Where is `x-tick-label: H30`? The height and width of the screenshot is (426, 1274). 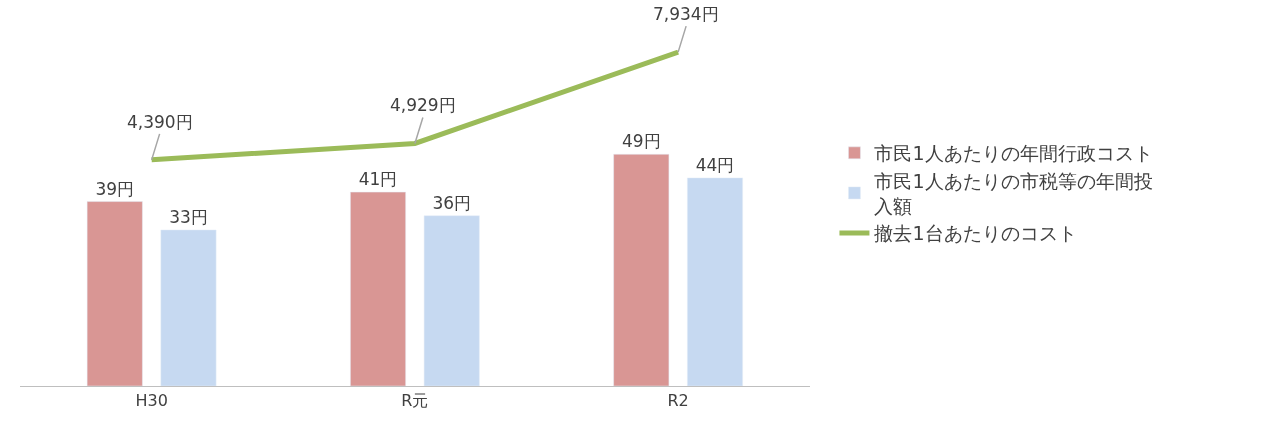 x-tick-label: H30 is located at coordinates (151, 401).